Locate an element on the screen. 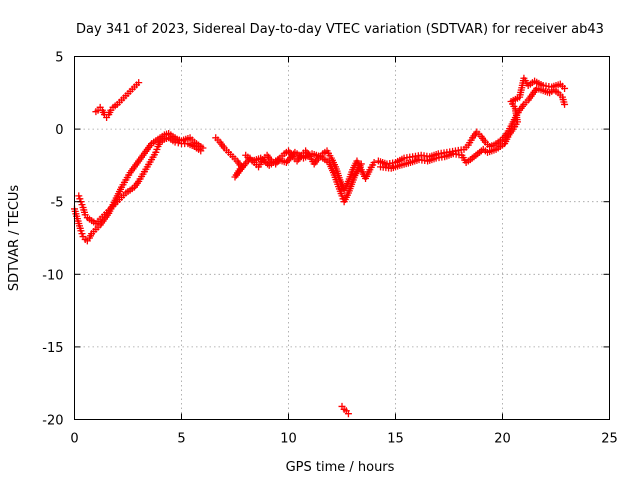  x-tick-label: 0 is located at coordinates (74, 439).